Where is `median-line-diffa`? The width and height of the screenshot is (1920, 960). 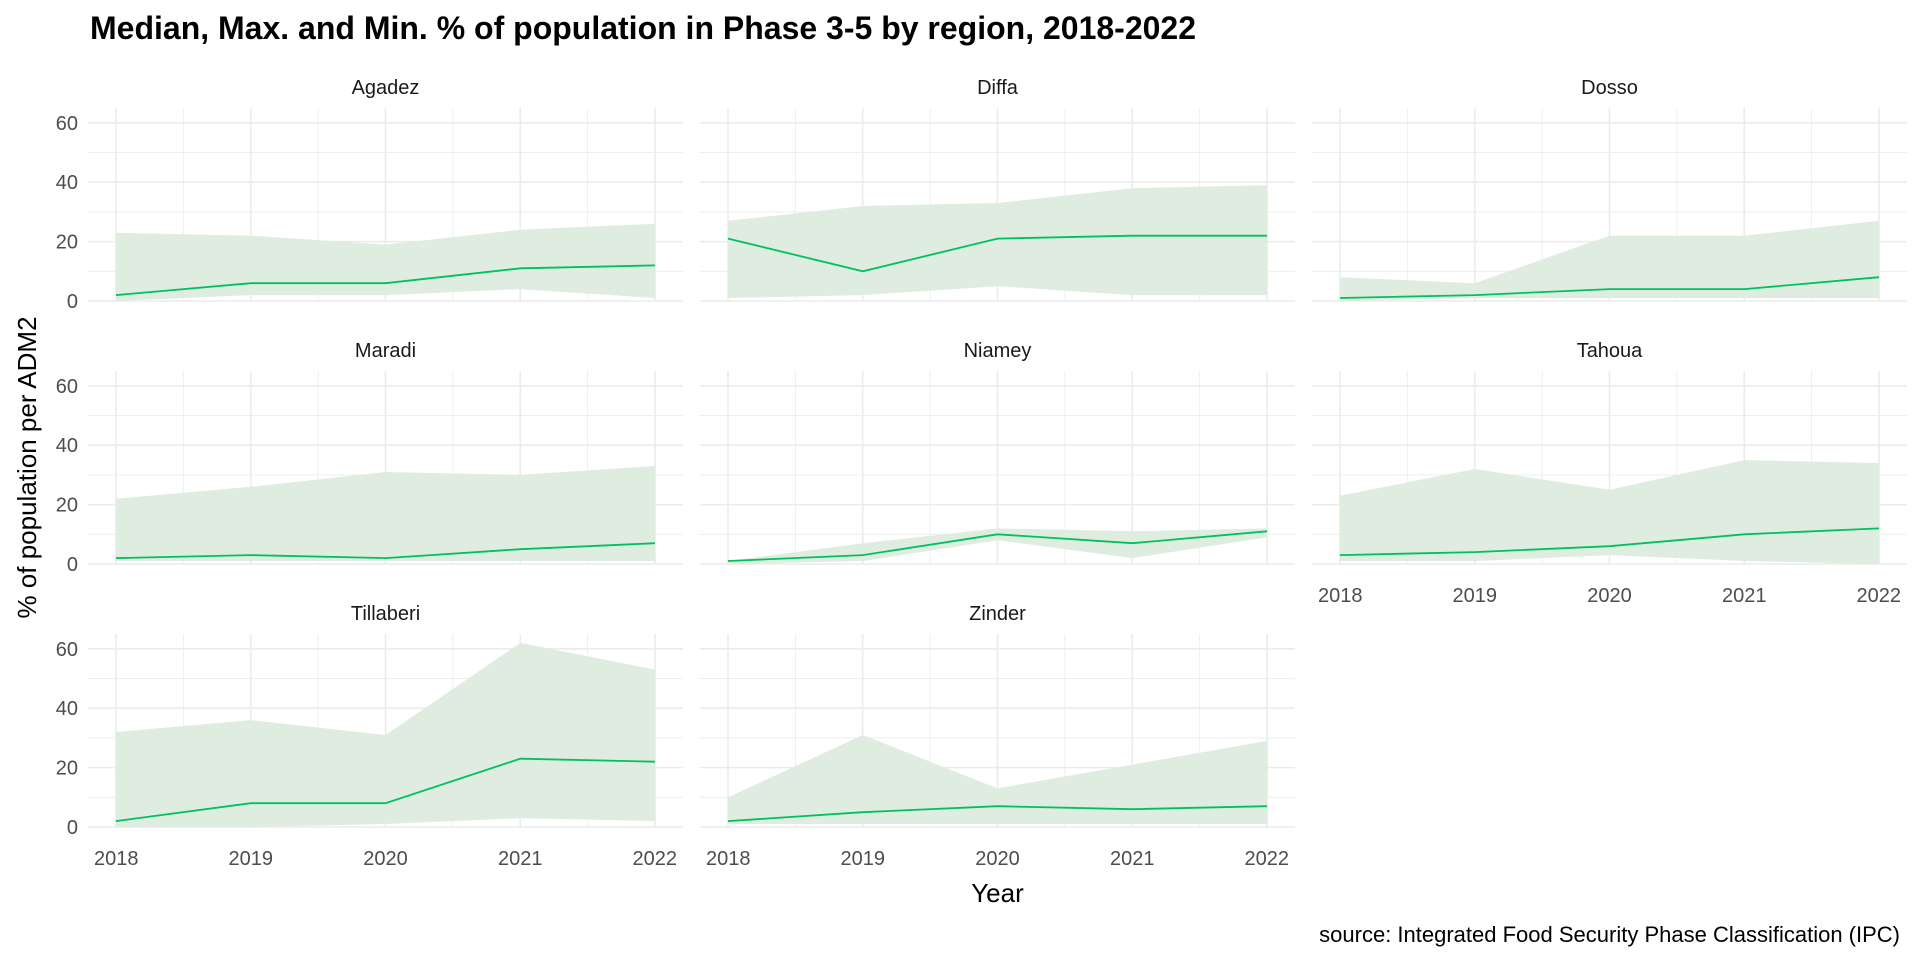
median-line-diffa is located at coordinates (997, 253).